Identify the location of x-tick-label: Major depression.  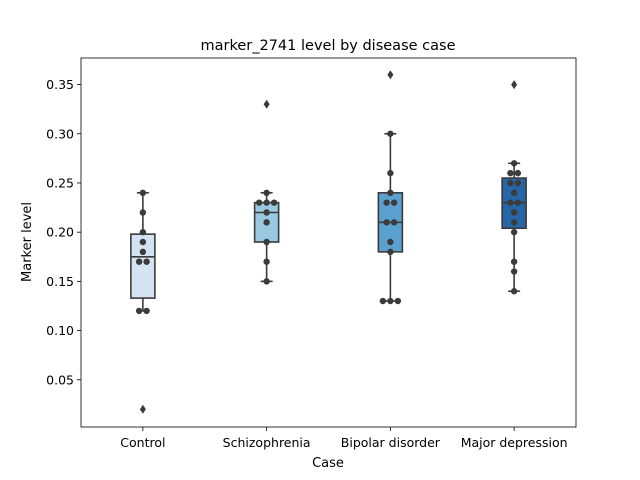
(514, 442).